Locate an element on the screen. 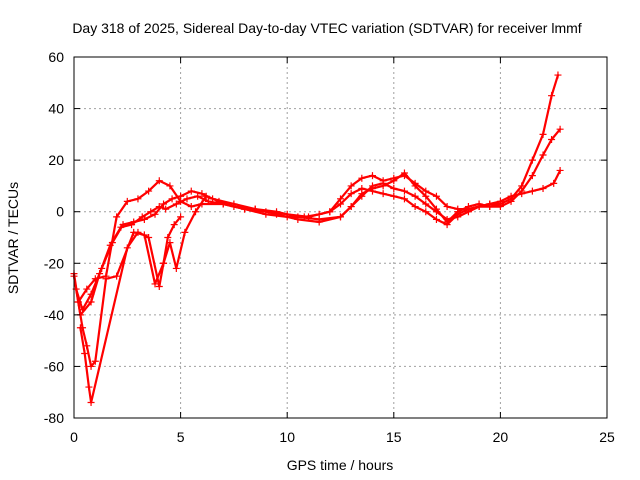  y-tick-label: 20 is located at coordinates (56, 160).